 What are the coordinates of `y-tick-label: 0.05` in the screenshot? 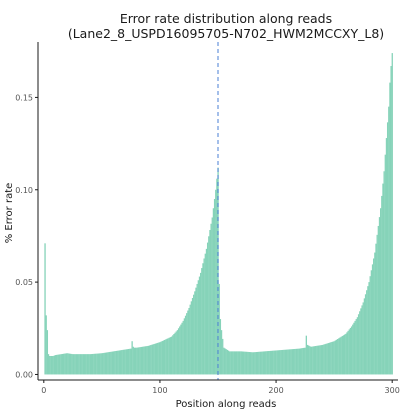 It's located at (24, 282).